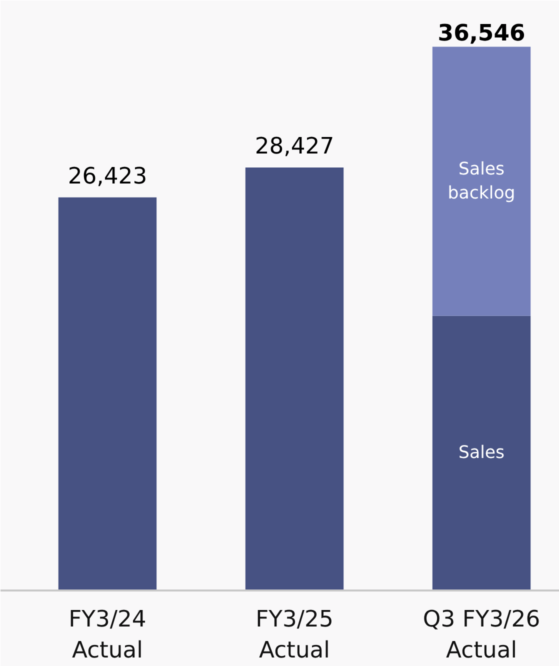 Image resolution: width=559 pixels, height=666 pixels. I want to click on x-tick-label: FY3/24 Actual, so click(107, 635).